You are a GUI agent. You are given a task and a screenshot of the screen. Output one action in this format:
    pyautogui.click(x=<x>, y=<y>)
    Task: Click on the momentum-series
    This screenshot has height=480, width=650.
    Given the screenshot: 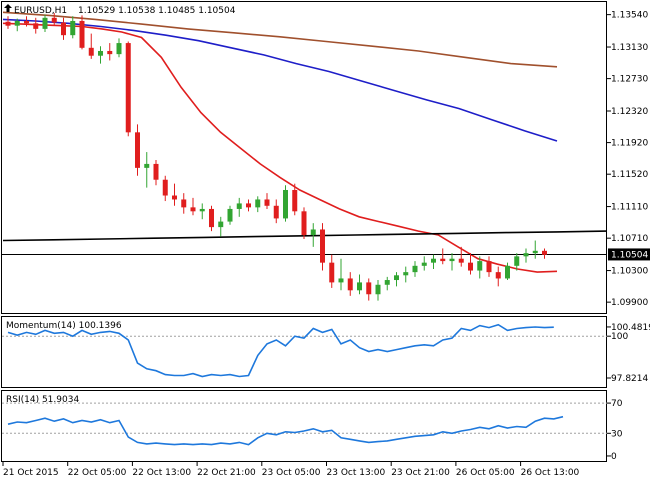 What is the action you would take?
    pyautogui.click(x=280, y=350)
    